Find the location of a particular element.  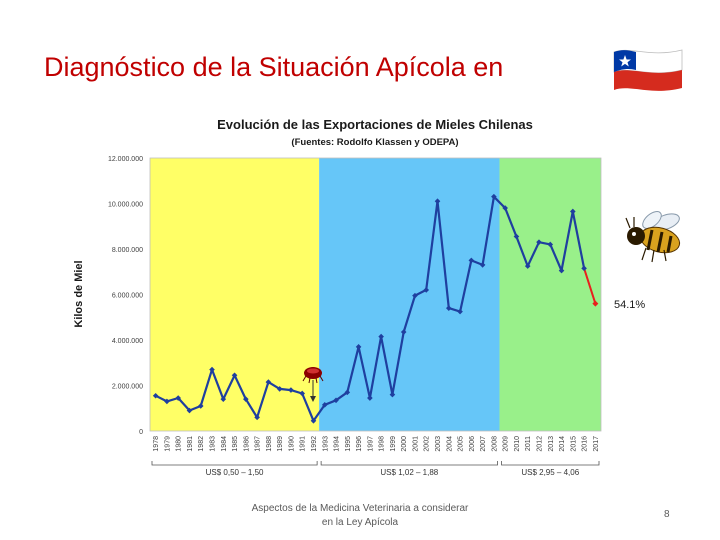

x-tick-label: 1983 is located at coordinates (213, 444).